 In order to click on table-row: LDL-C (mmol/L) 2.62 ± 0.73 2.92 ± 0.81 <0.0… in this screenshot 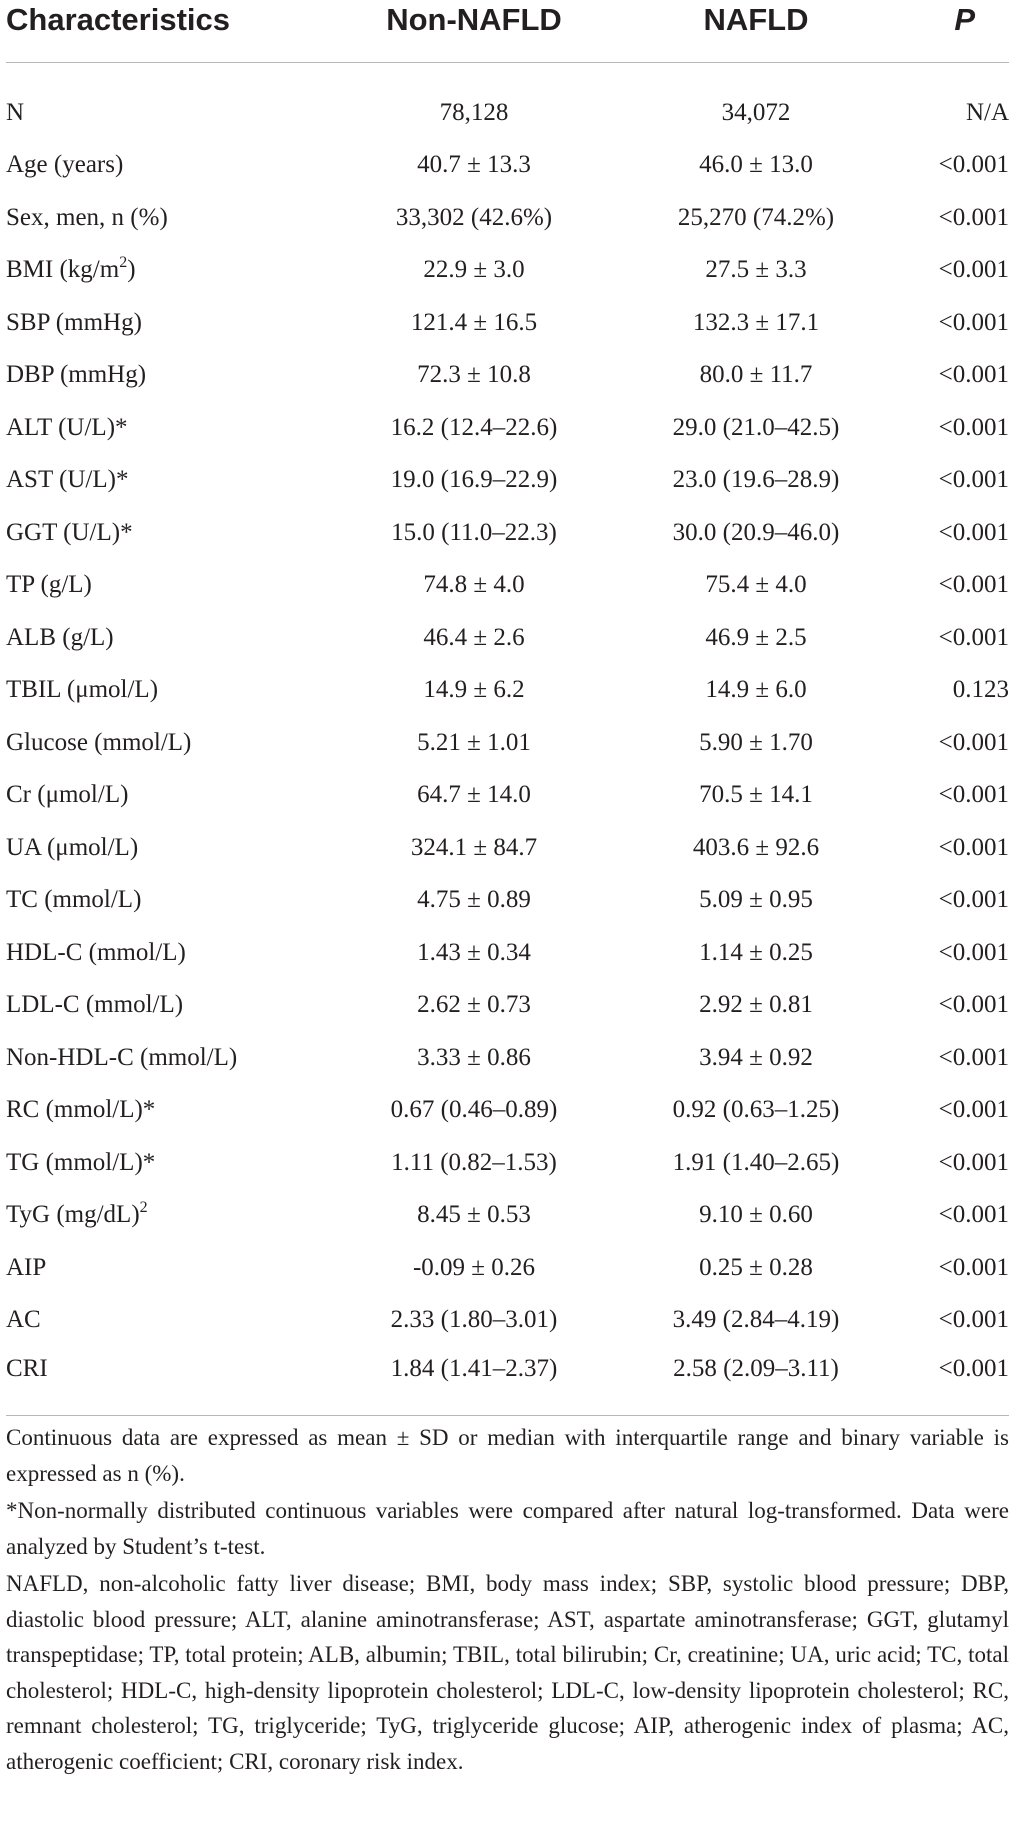, I will do `click(507, 1005)`.